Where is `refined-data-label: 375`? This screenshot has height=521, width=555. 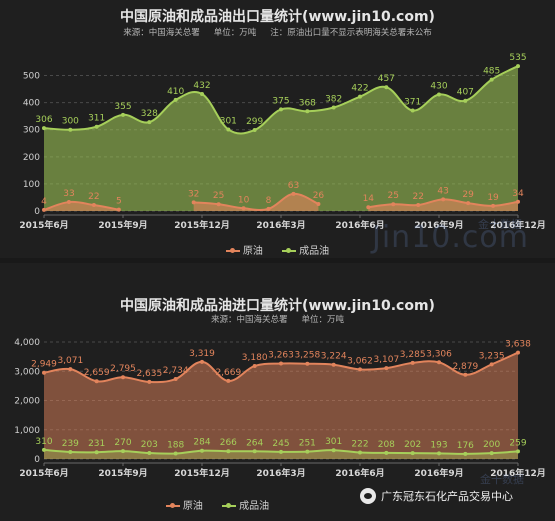 refined-data-label: 375 is located at coordinates (280, 101).